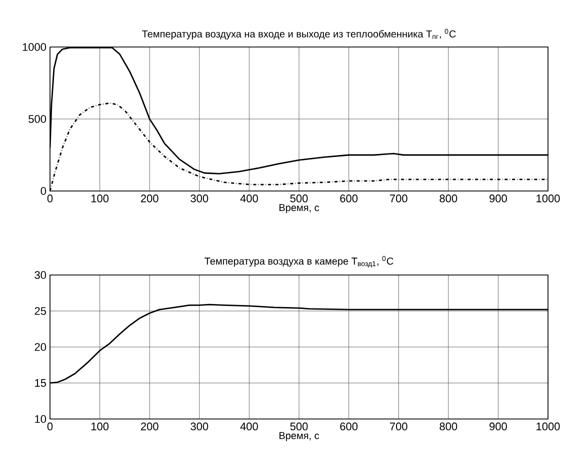  Describe the element at coordinates (40, 383) in the screenshot. I see `y-tick-label: 15` at that location.